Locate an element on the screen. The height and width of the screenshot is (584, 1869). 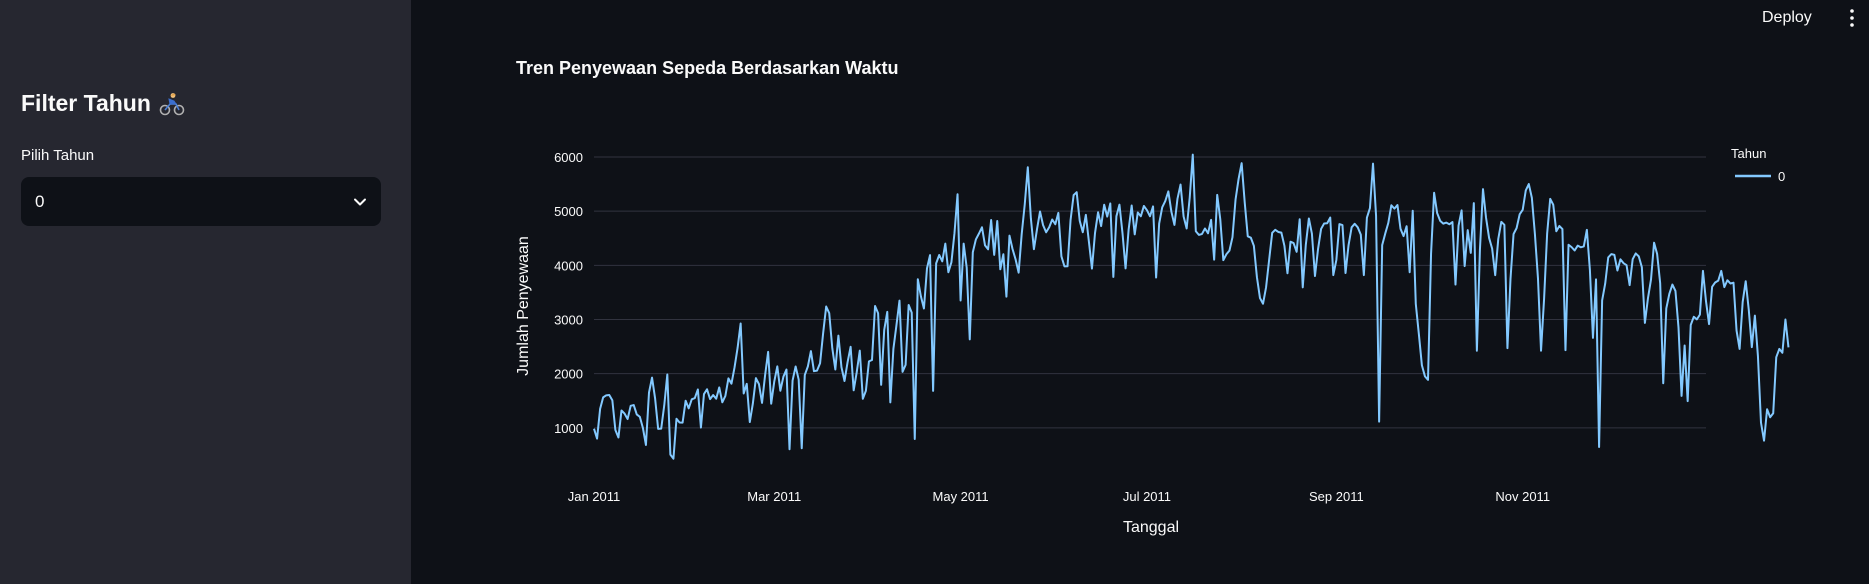
y-tick-label: 3000 is located at coordinates (568, 320).